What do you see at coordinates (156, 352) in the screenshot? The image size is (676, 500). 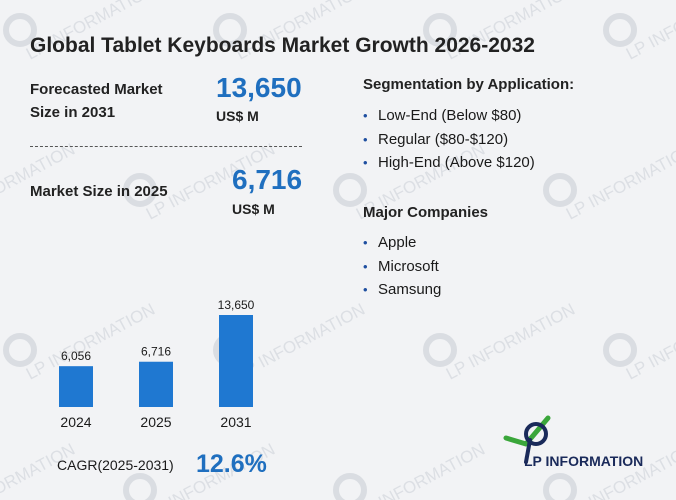 I see `bar-value-label: 6,716` at bounding box center [156, 352].